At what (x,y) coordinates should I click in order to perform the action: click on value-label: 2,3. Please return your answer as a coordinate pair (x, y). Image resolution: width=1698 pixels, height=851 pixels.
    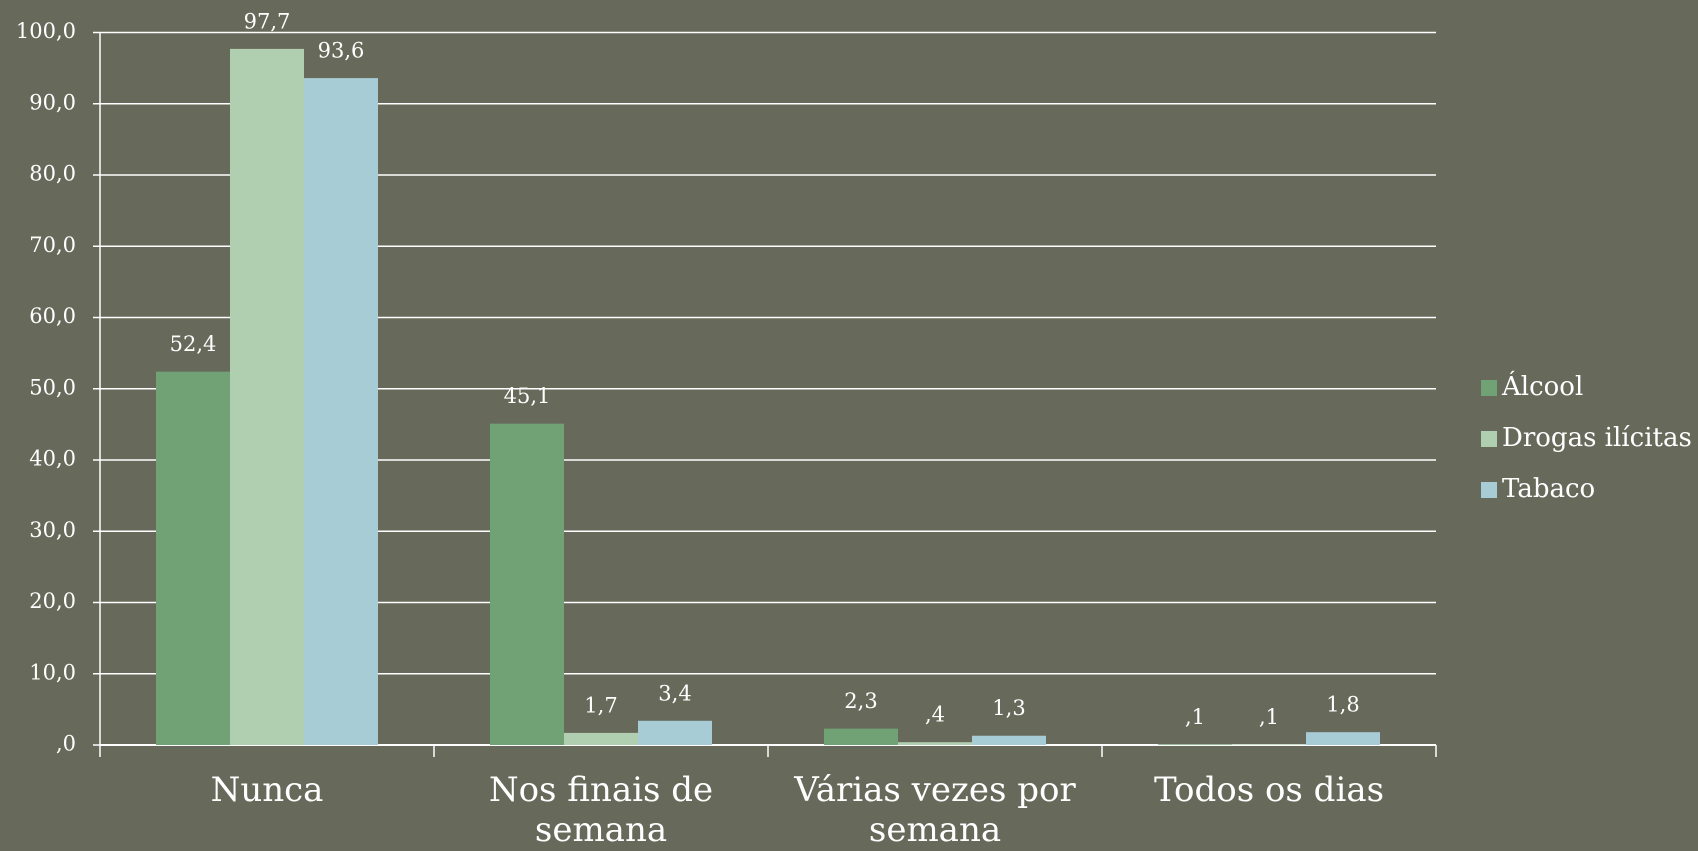
    Looking at the image, I should click on (860, 701).